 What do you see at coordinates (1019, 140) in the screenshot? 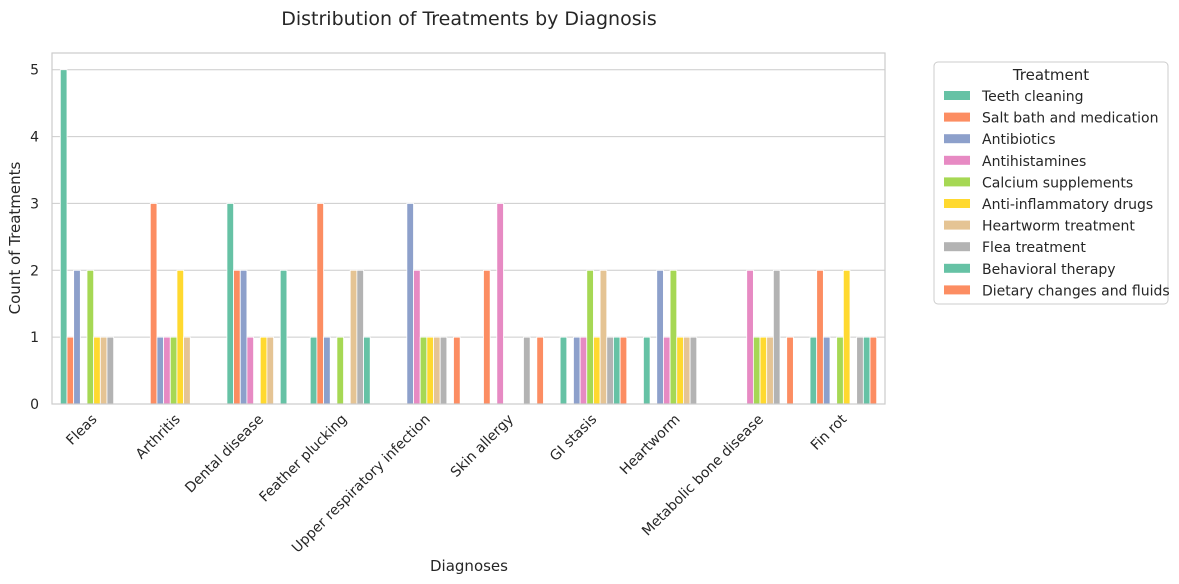
I see `legend-label: Antibiotics` at bounding box center [1019, 140].